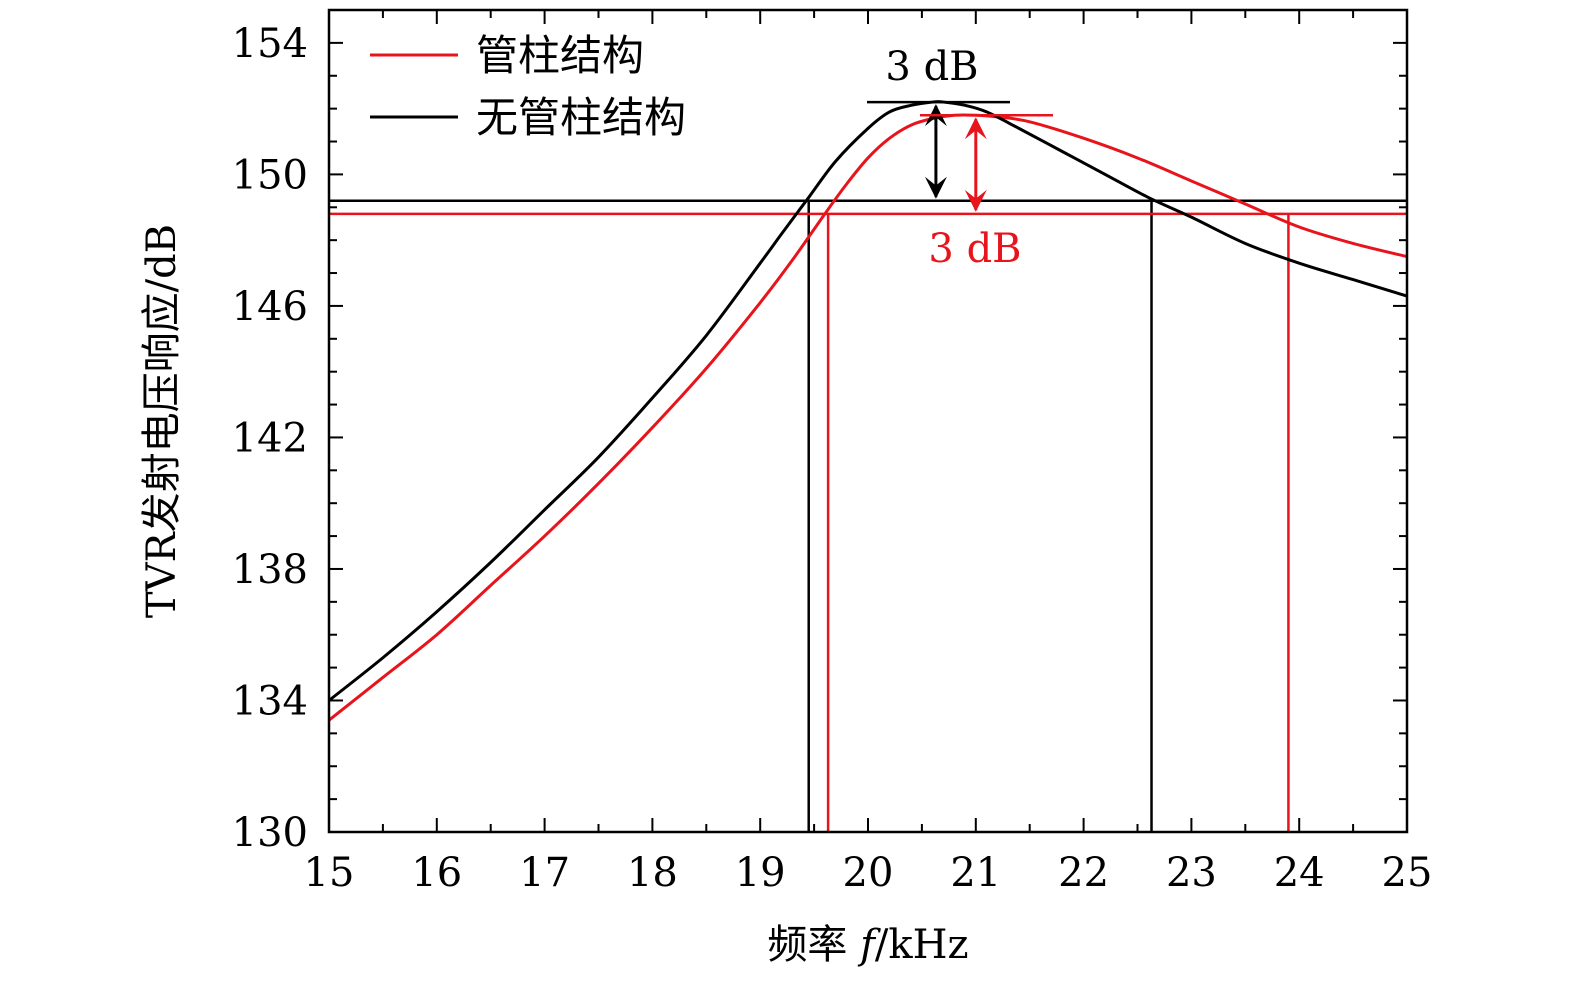 This screenshot has width=1575, height=984. I want to click on label-3db-with-tube: 3 dB, so click(974, 249).